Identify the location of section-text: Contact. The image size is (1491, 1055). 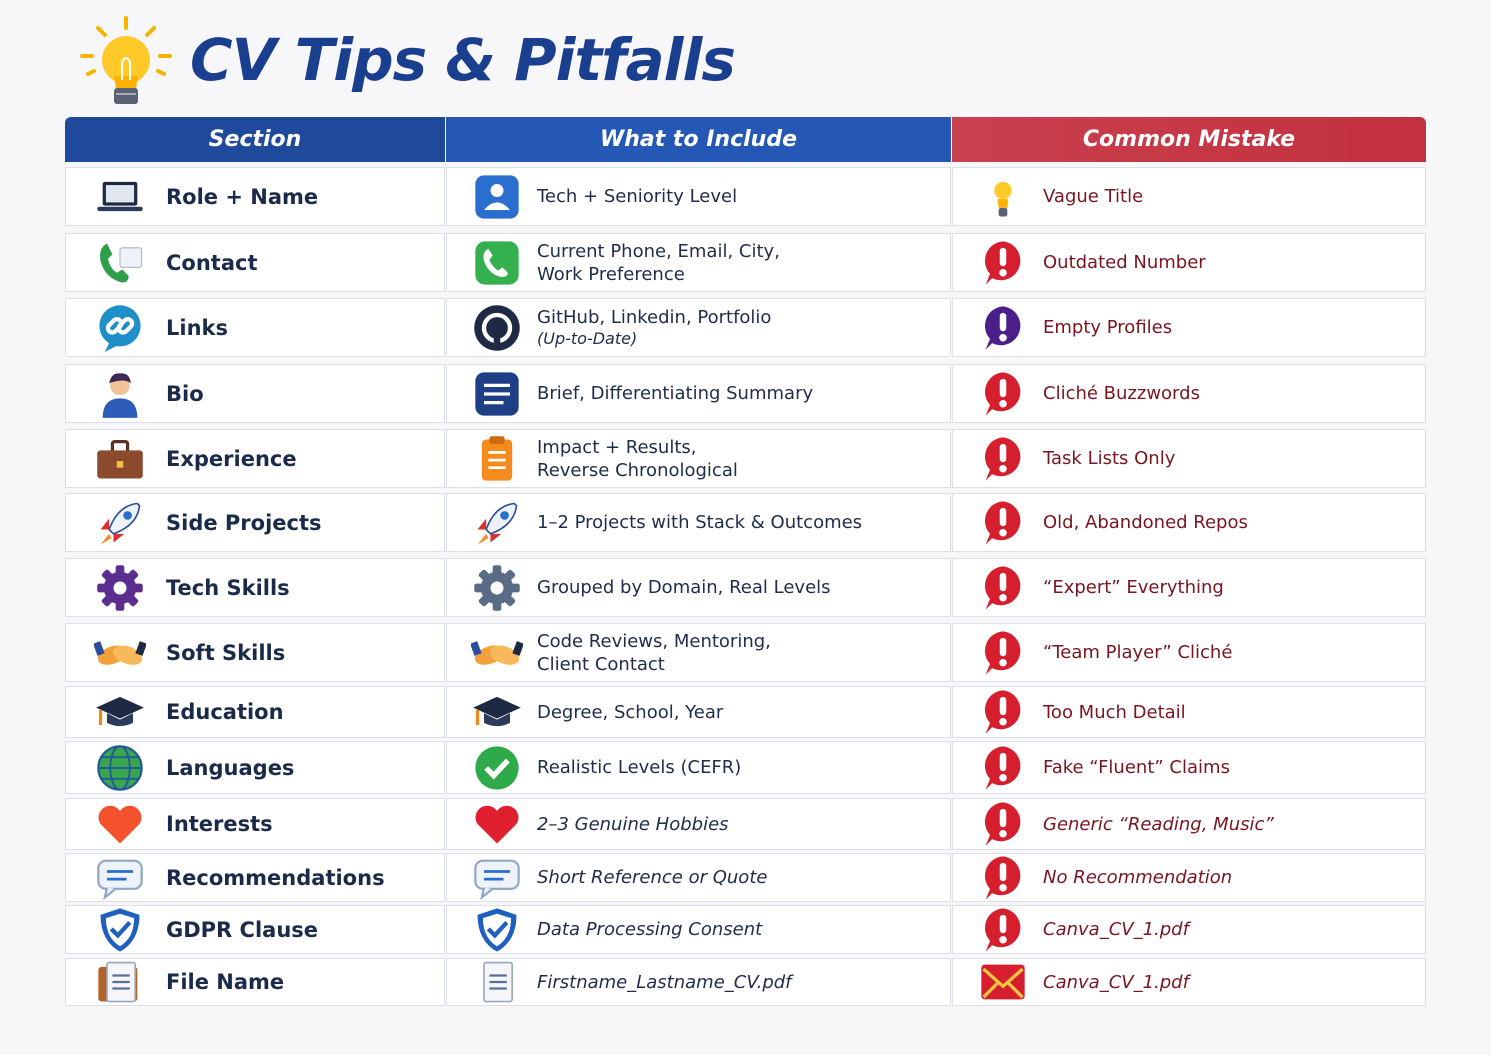
(212, 262).